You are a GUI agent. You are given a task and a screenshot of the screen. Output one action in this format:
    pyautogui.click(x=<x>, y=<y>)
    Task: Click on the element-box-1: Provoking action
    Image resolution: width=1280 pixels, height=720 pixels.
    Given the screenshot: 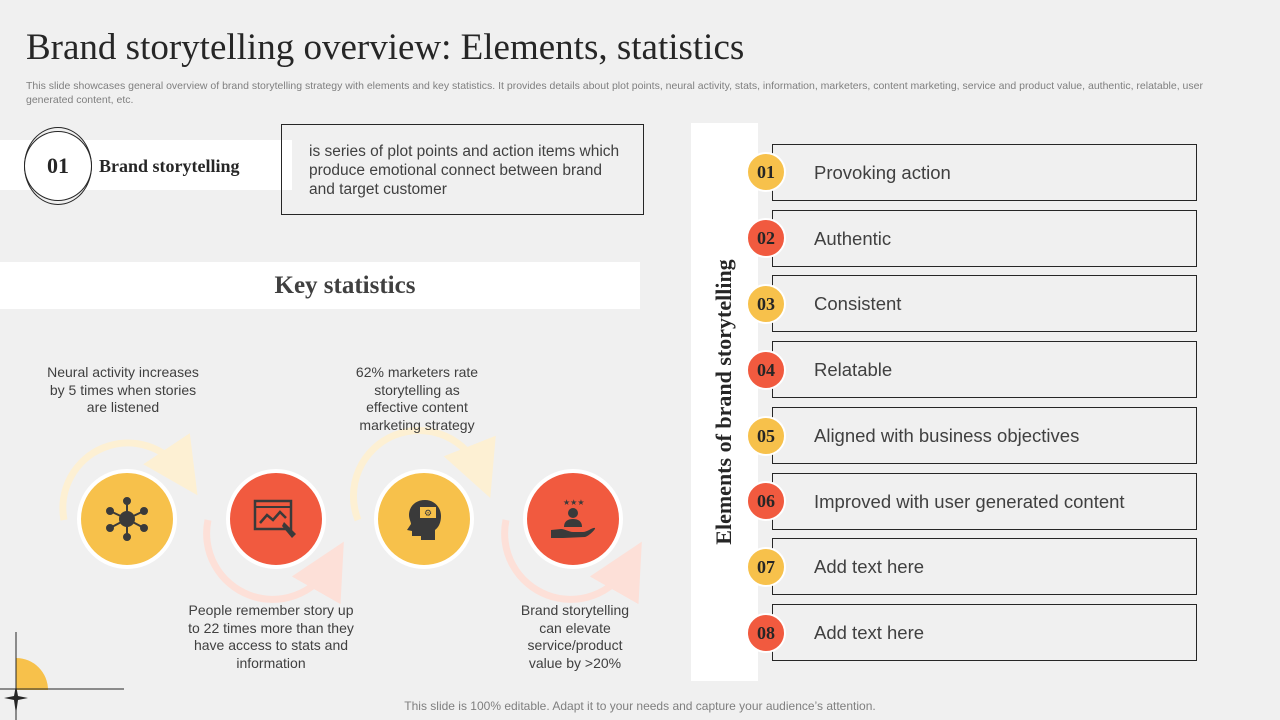 What is the action you would take?
    pyautogui.click(x=984, y=172)
    